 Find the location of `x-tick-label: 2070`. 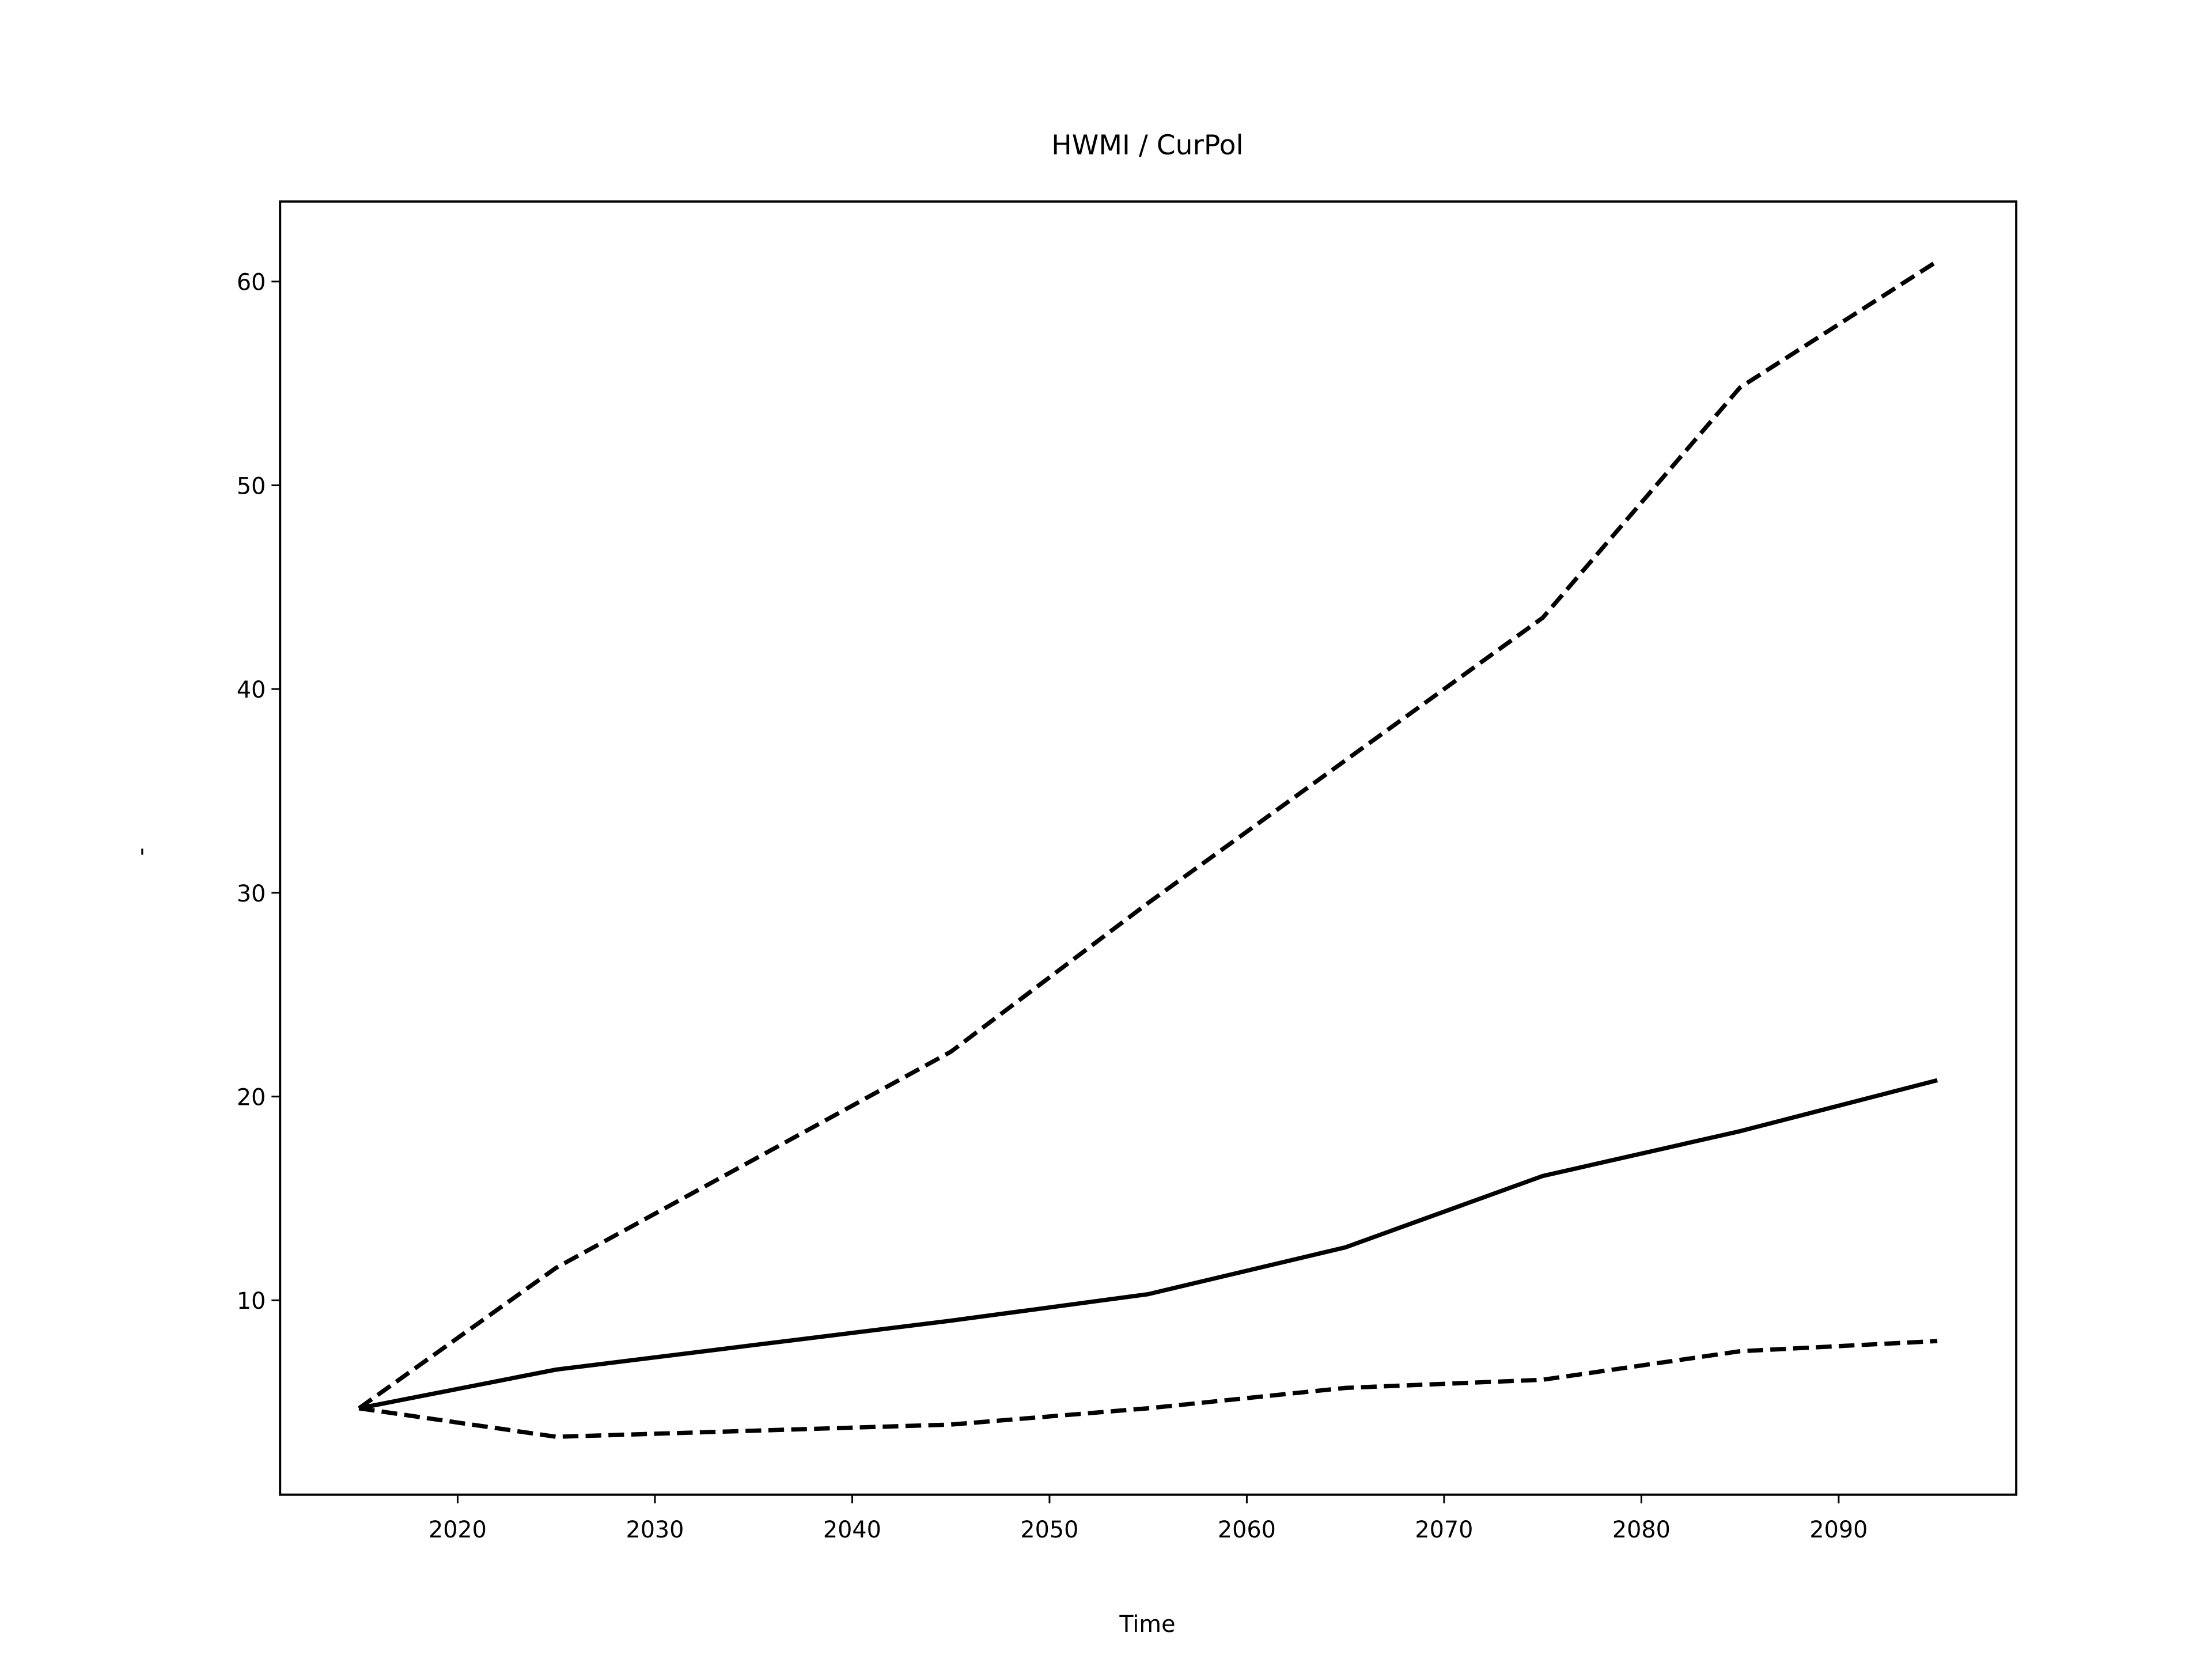

x-tick-label: 2070 is located at coordinates (1444, 1530).